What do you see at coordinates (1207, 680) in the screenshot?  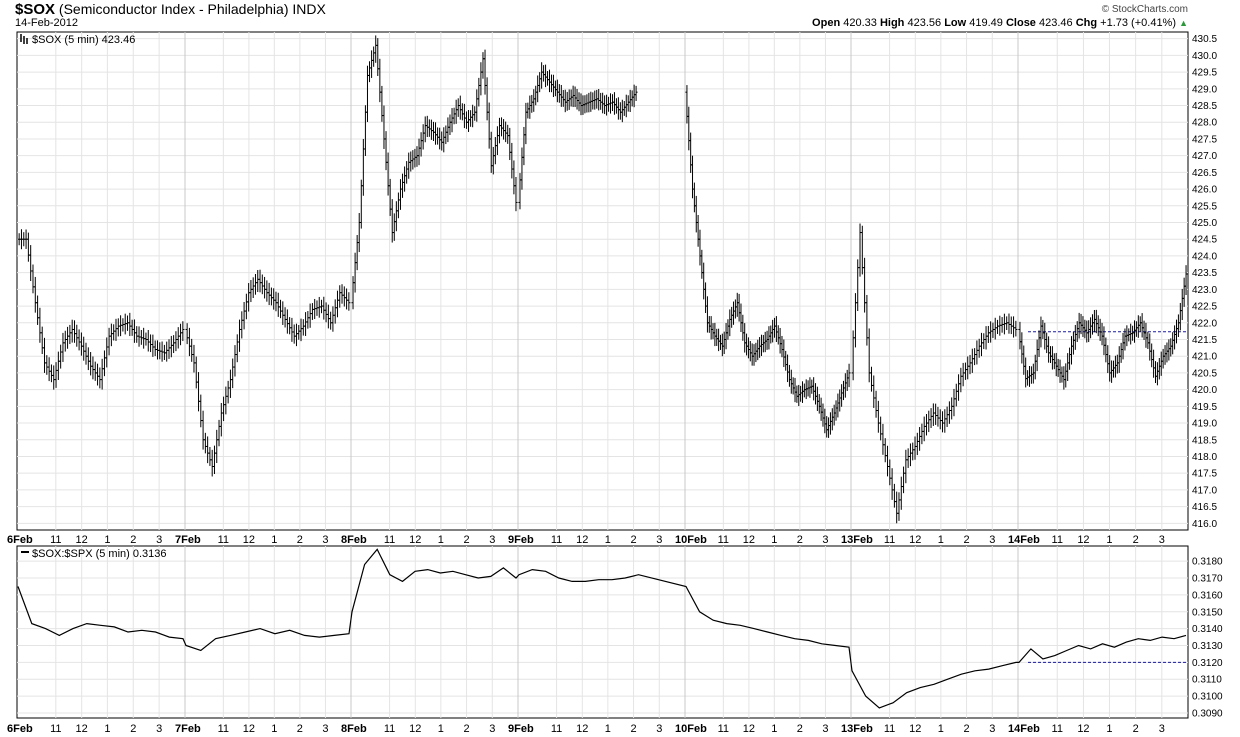 I see `y-tick-label: 0.3110` at bounding box center [1207, 680].